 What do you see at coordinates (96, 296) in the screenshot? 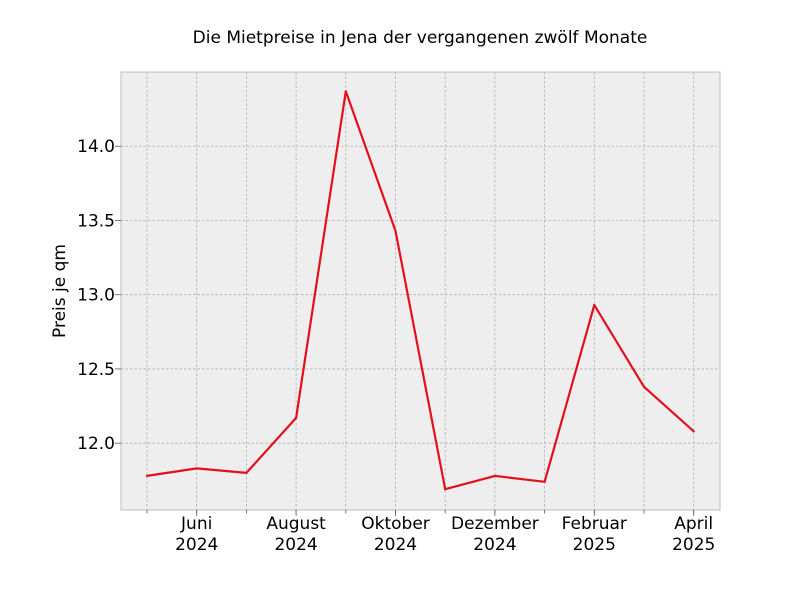
I see `y-tick-label: 13.0` at bounding box center [96, 296].